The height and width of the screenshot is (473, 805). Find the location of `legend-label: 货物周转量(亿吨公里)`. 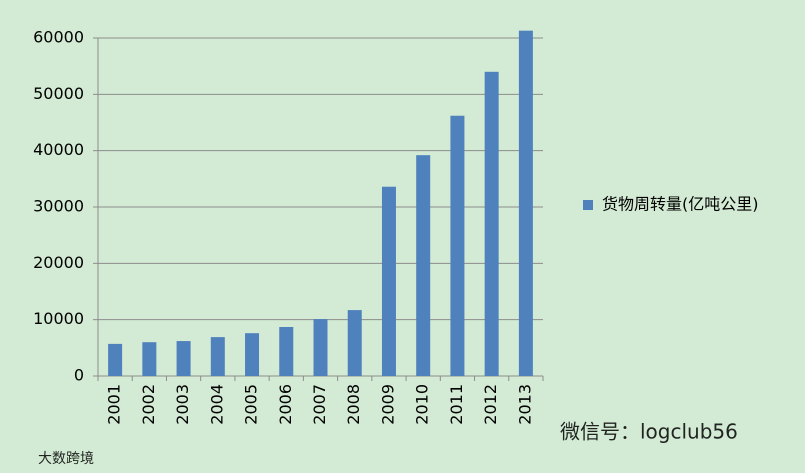

legend-label: 货物周转量(亿吨公里) is located at coordinates (680, 204).